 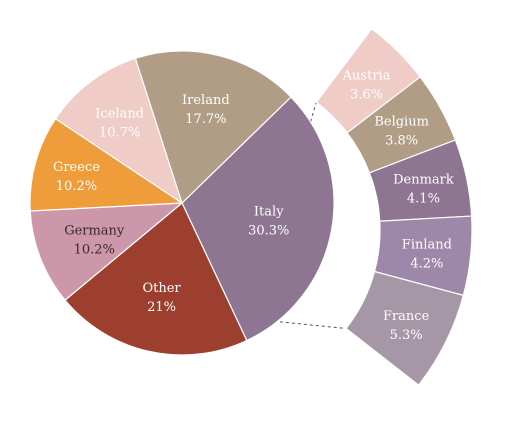 What do you see at coordinates (268, 231) in the screenshot?
I see `pie-slice-italy-value-label: 30.3%` at bounding box center [268, 231].